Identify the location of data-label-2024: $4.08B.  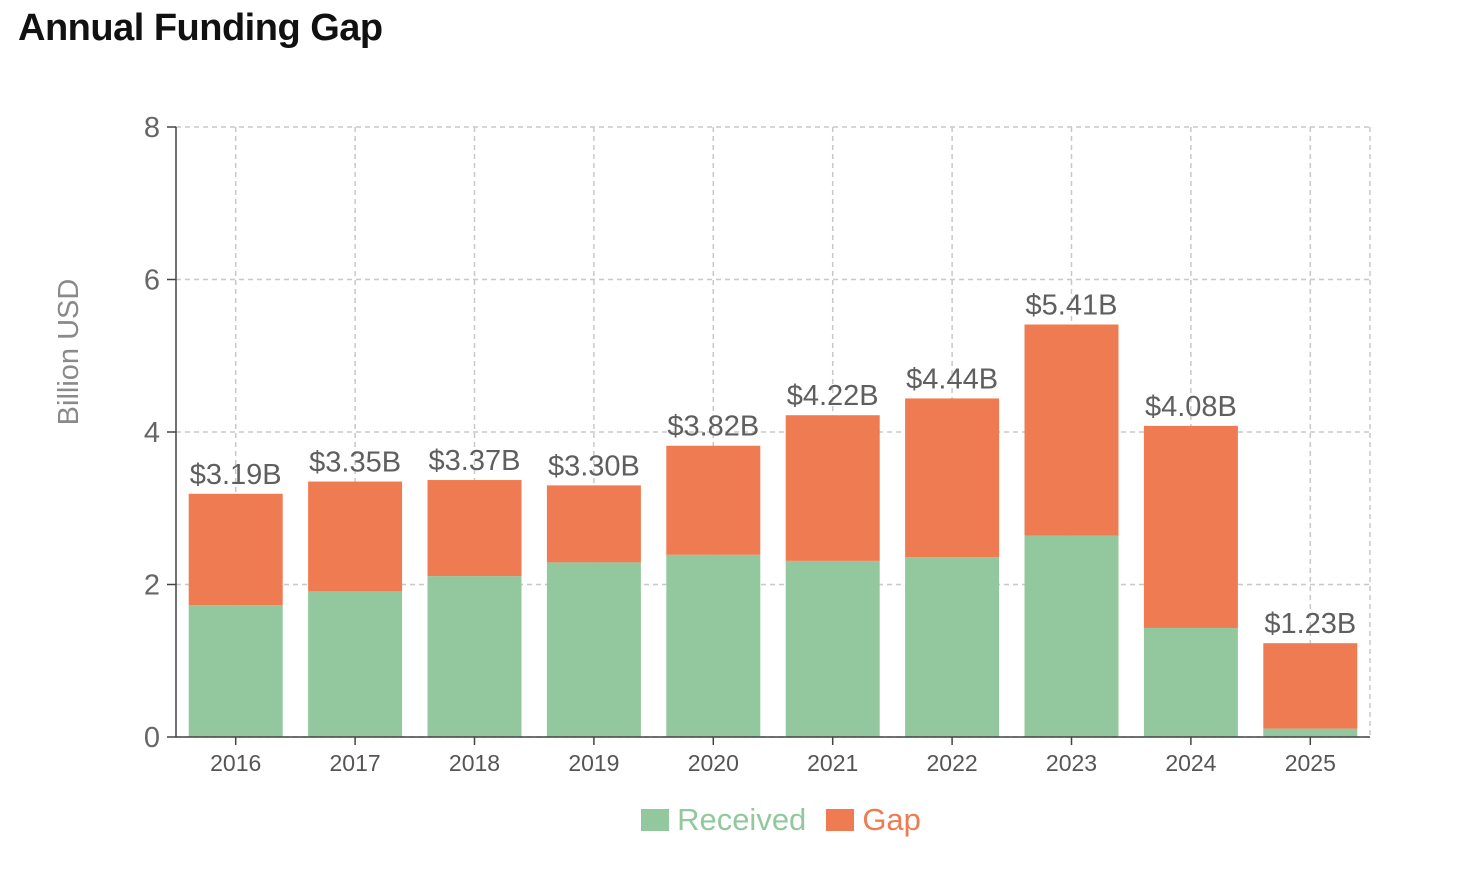
(1191, 407).